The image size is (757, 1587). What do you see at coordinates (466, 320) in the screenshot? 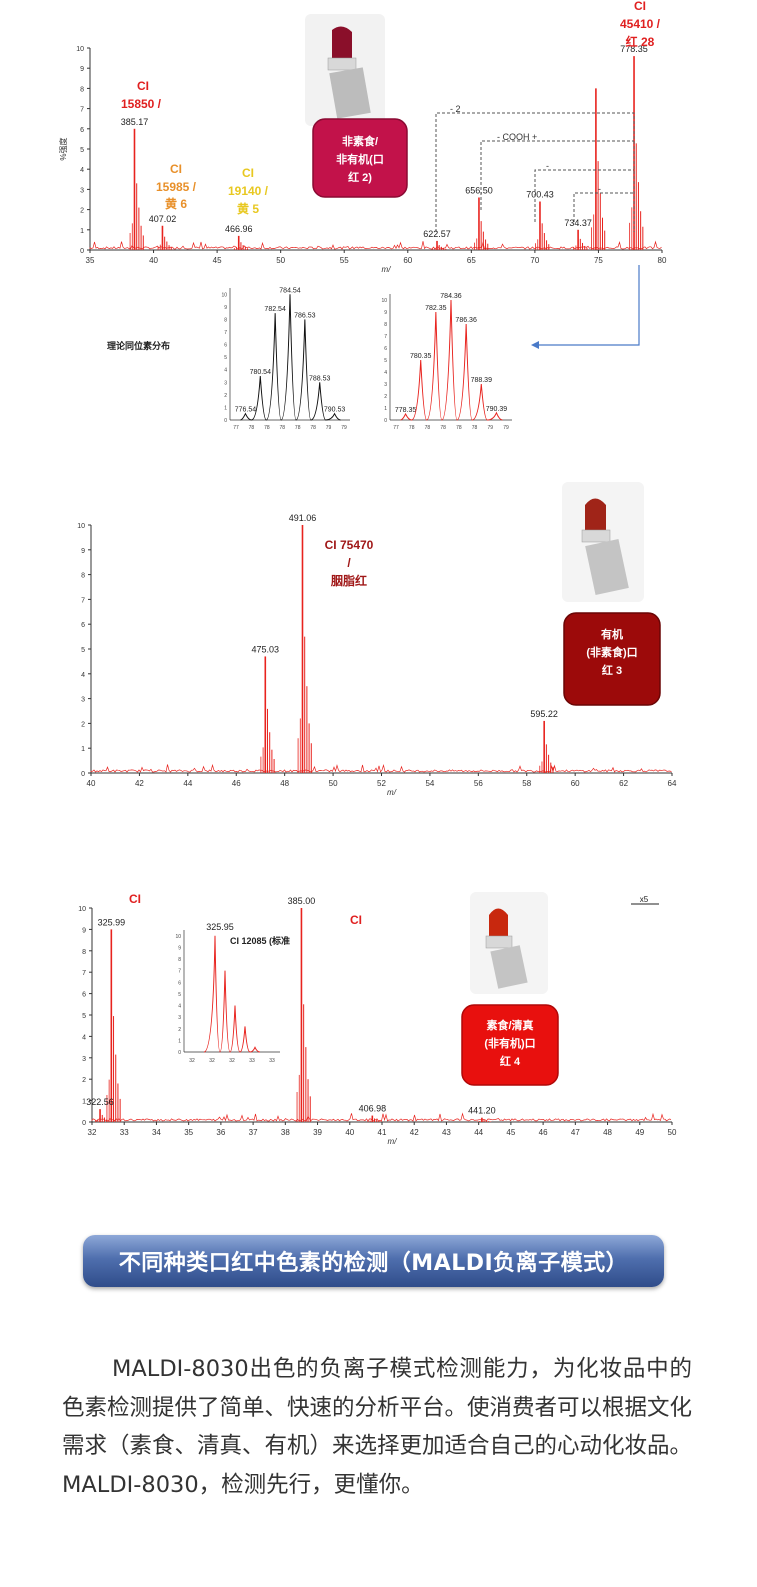
I see `inset-peak-label: 786.36` at bounding box center [466, 320].